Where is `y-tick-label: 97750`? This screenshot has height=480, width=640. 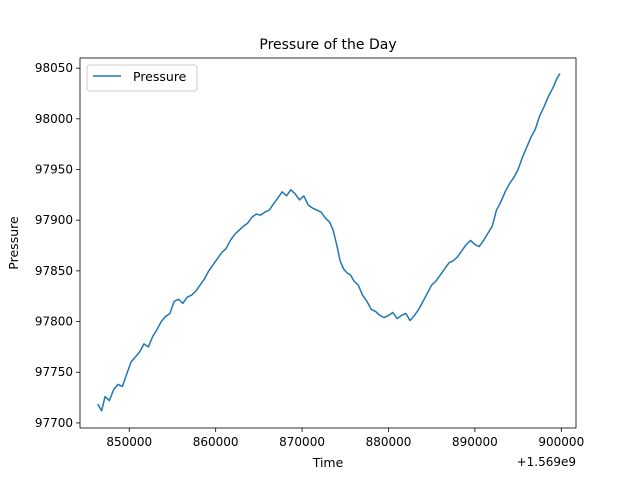 y-tick-label: 97750 is located at coordinates (54, 372).